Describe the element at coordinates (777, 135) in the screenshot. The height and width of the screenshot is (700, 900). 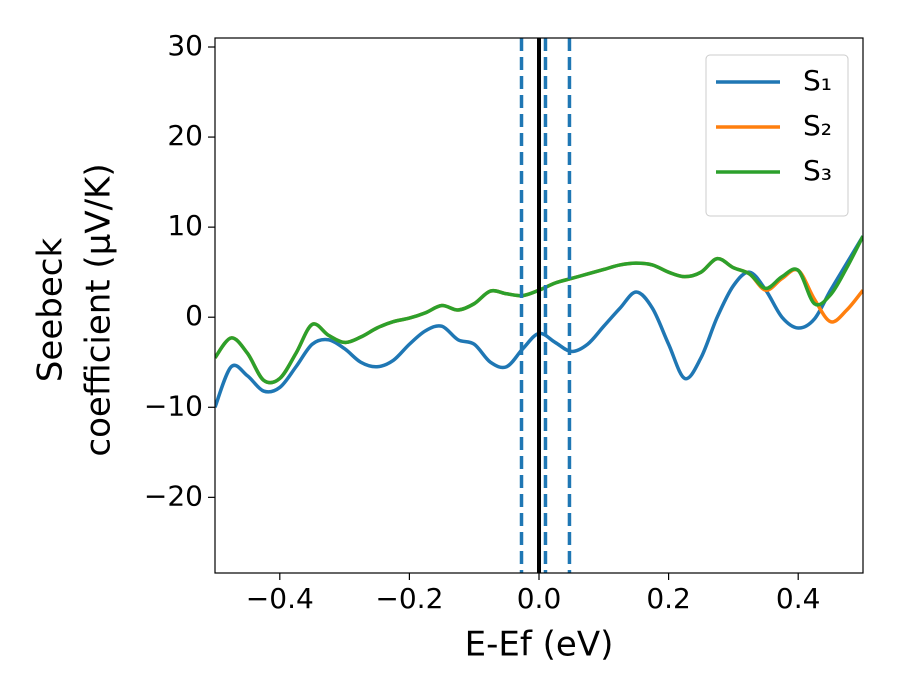
I see `legend-box` at that location.